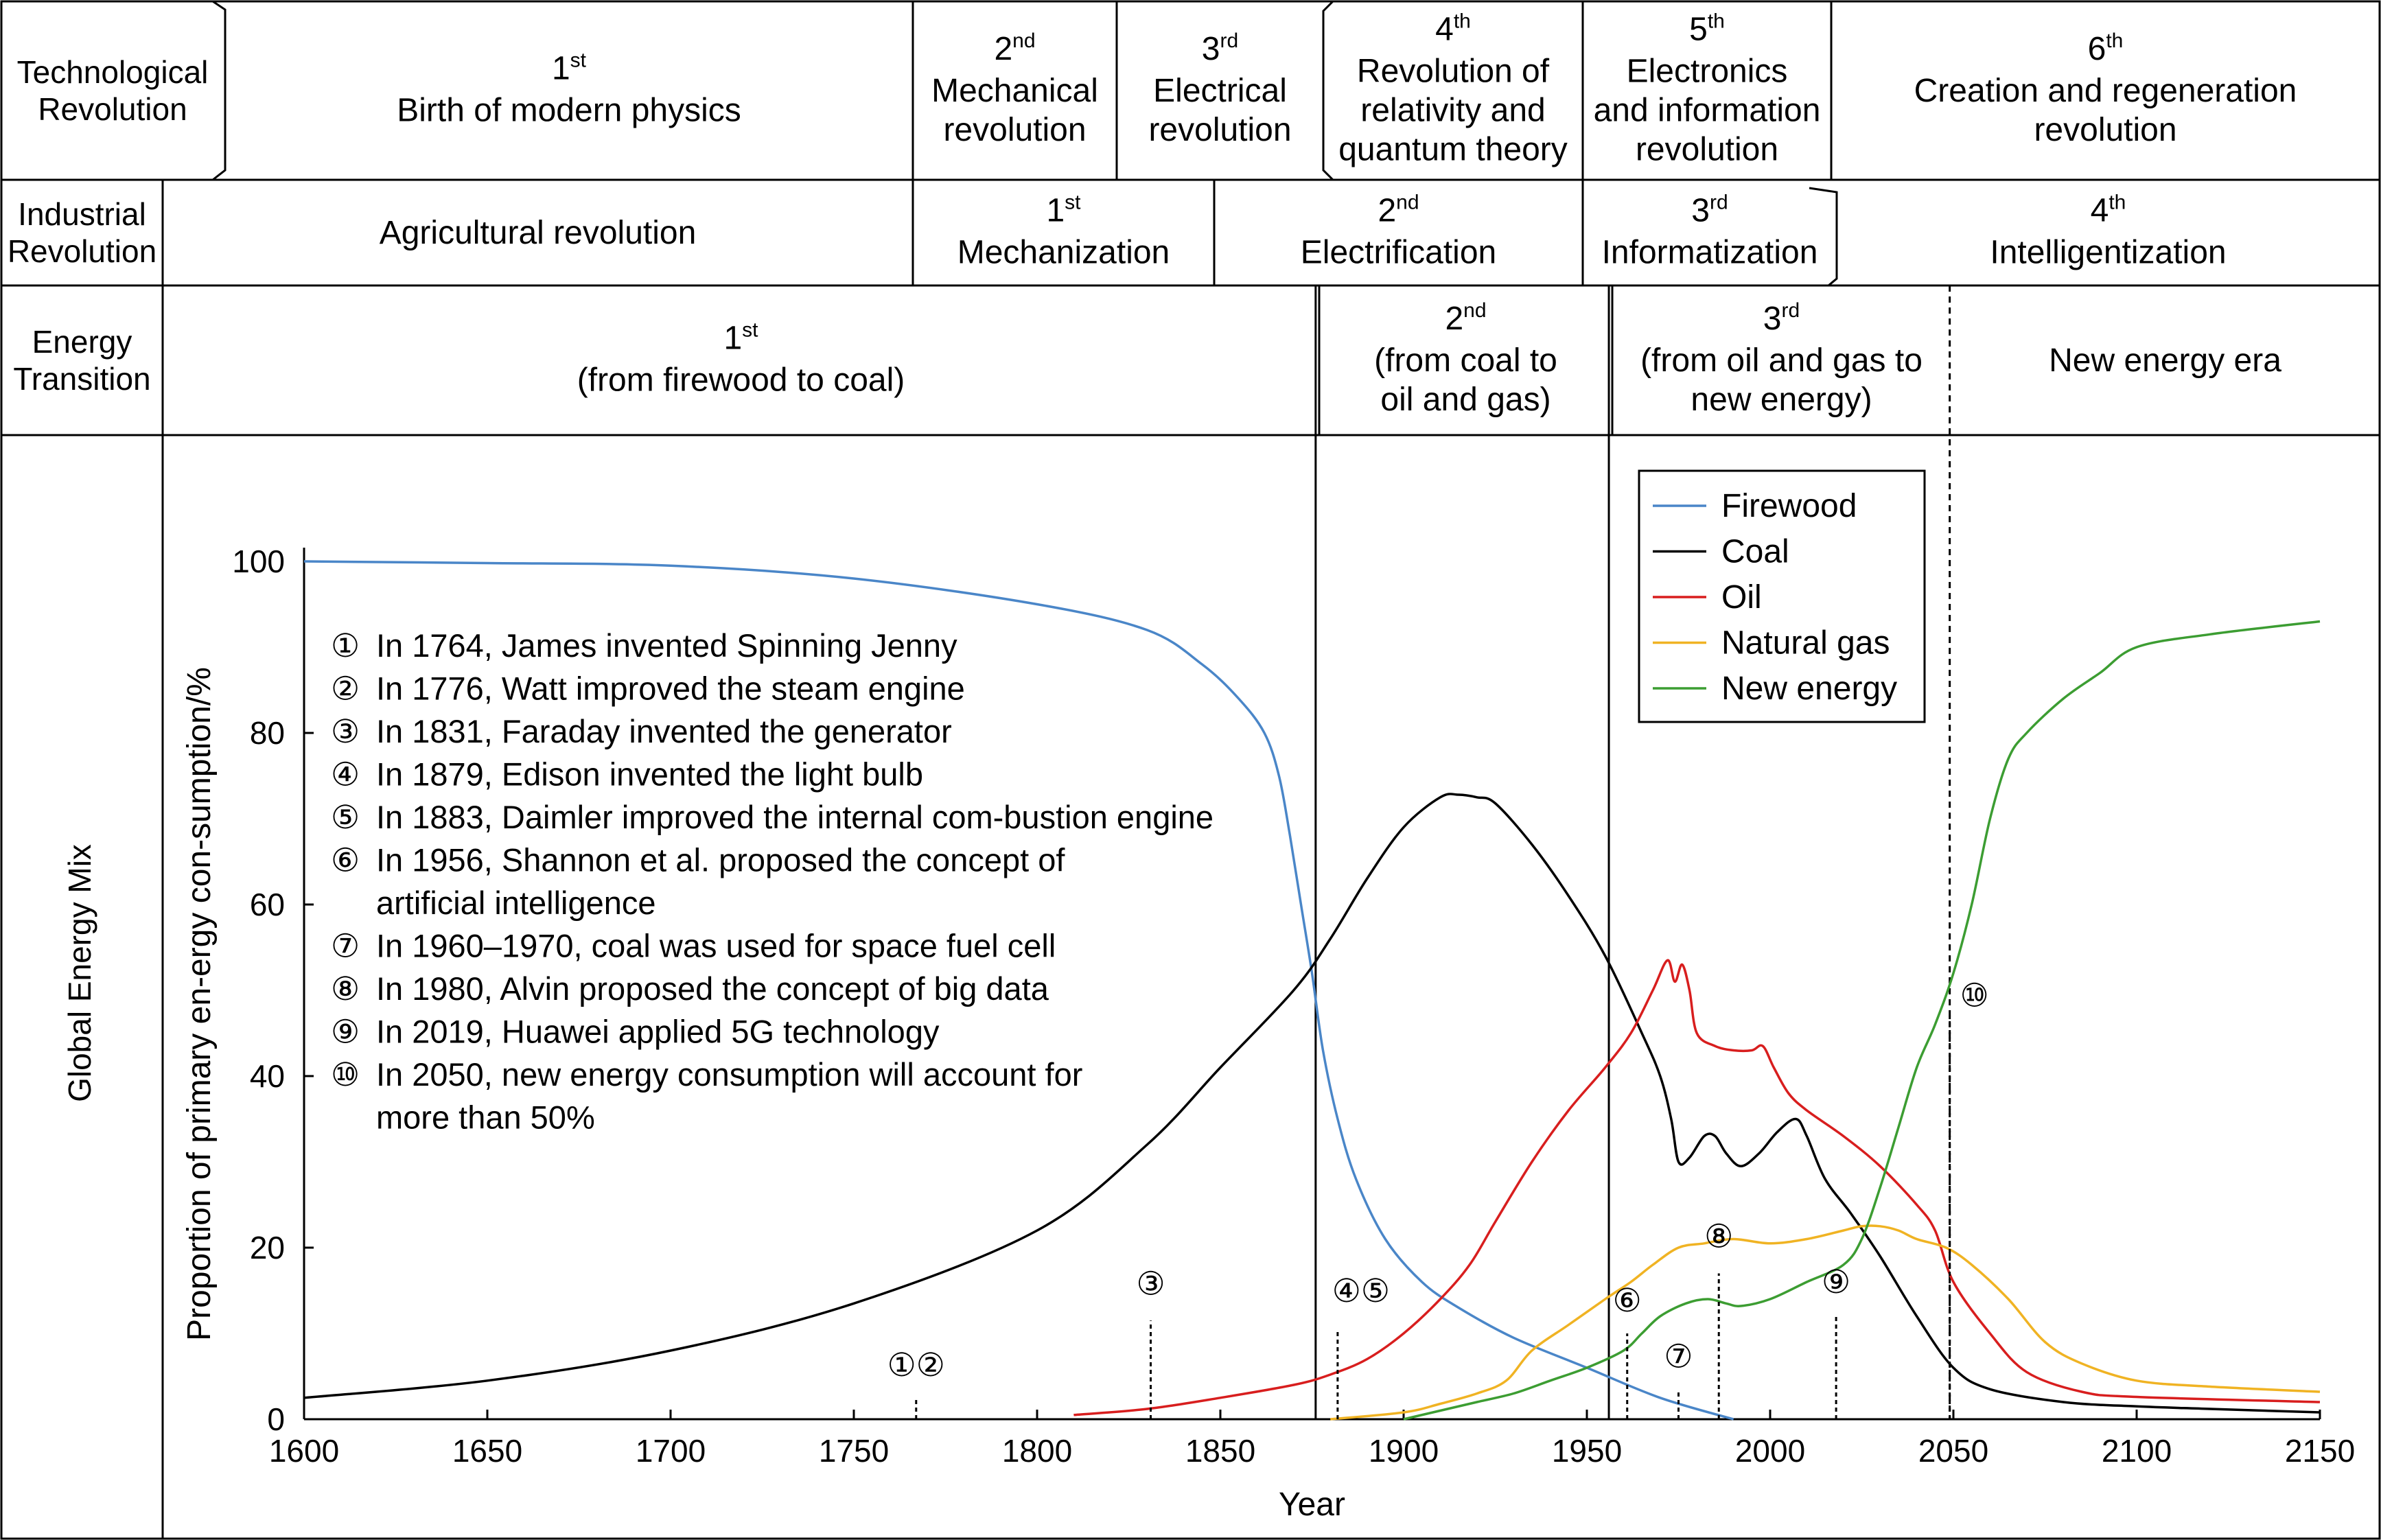 This screenshot has width=2381, height=1540. What do you see at coordinates (1014, 130) in the screenshot?
I see `technological-revolution-cell-2-line: revolution` at bounding box center [1014, 130].